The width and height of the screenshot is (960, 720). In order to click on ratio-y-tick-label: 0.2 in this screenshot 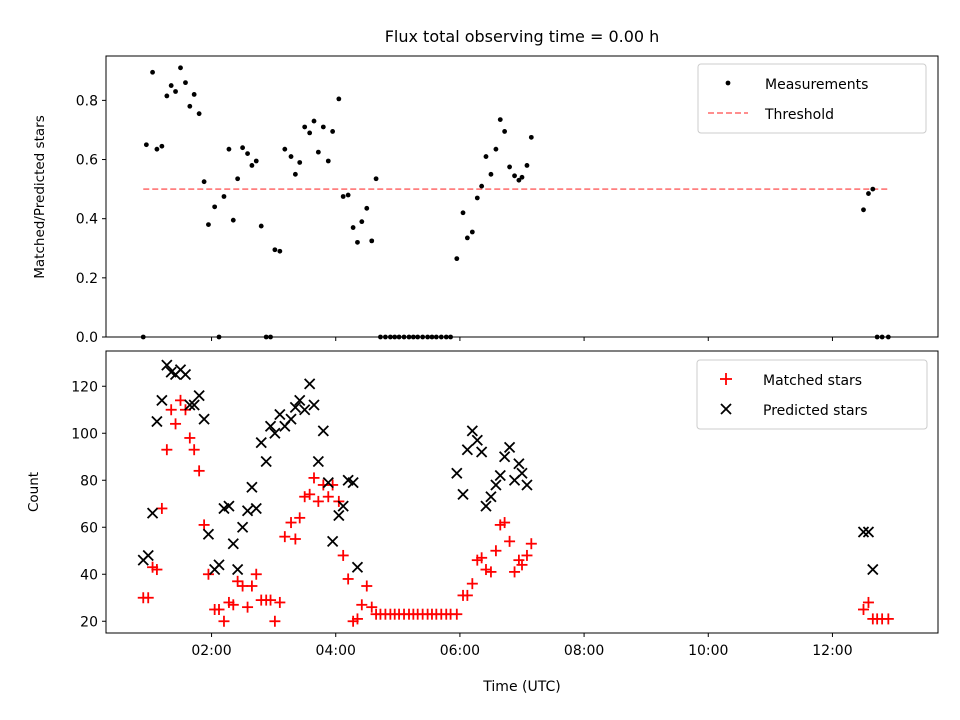, I will do `click(87, 279)`.